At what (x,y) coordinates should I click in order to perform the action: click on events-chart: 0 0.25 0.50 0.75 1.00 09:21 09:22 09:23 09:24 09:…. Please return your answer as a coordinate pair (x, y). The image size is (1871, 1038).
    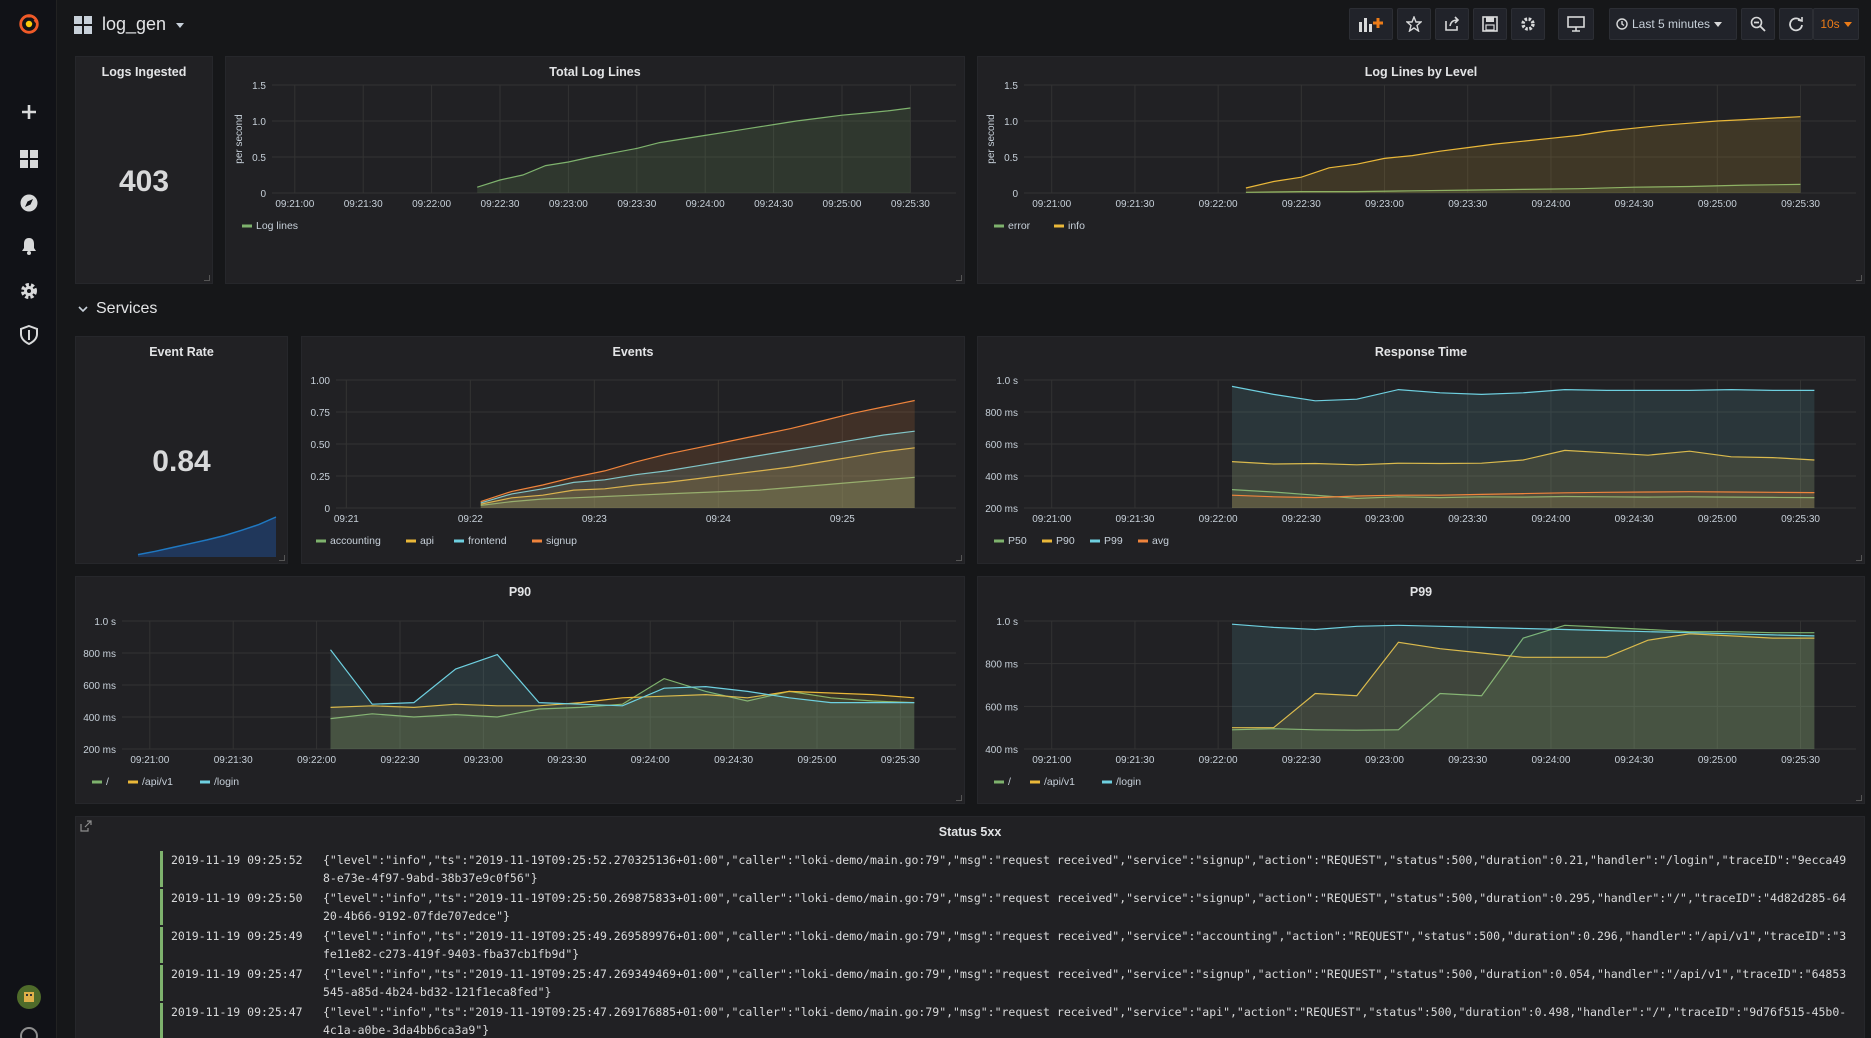
    Looking at the image, I should click on (634, 451).